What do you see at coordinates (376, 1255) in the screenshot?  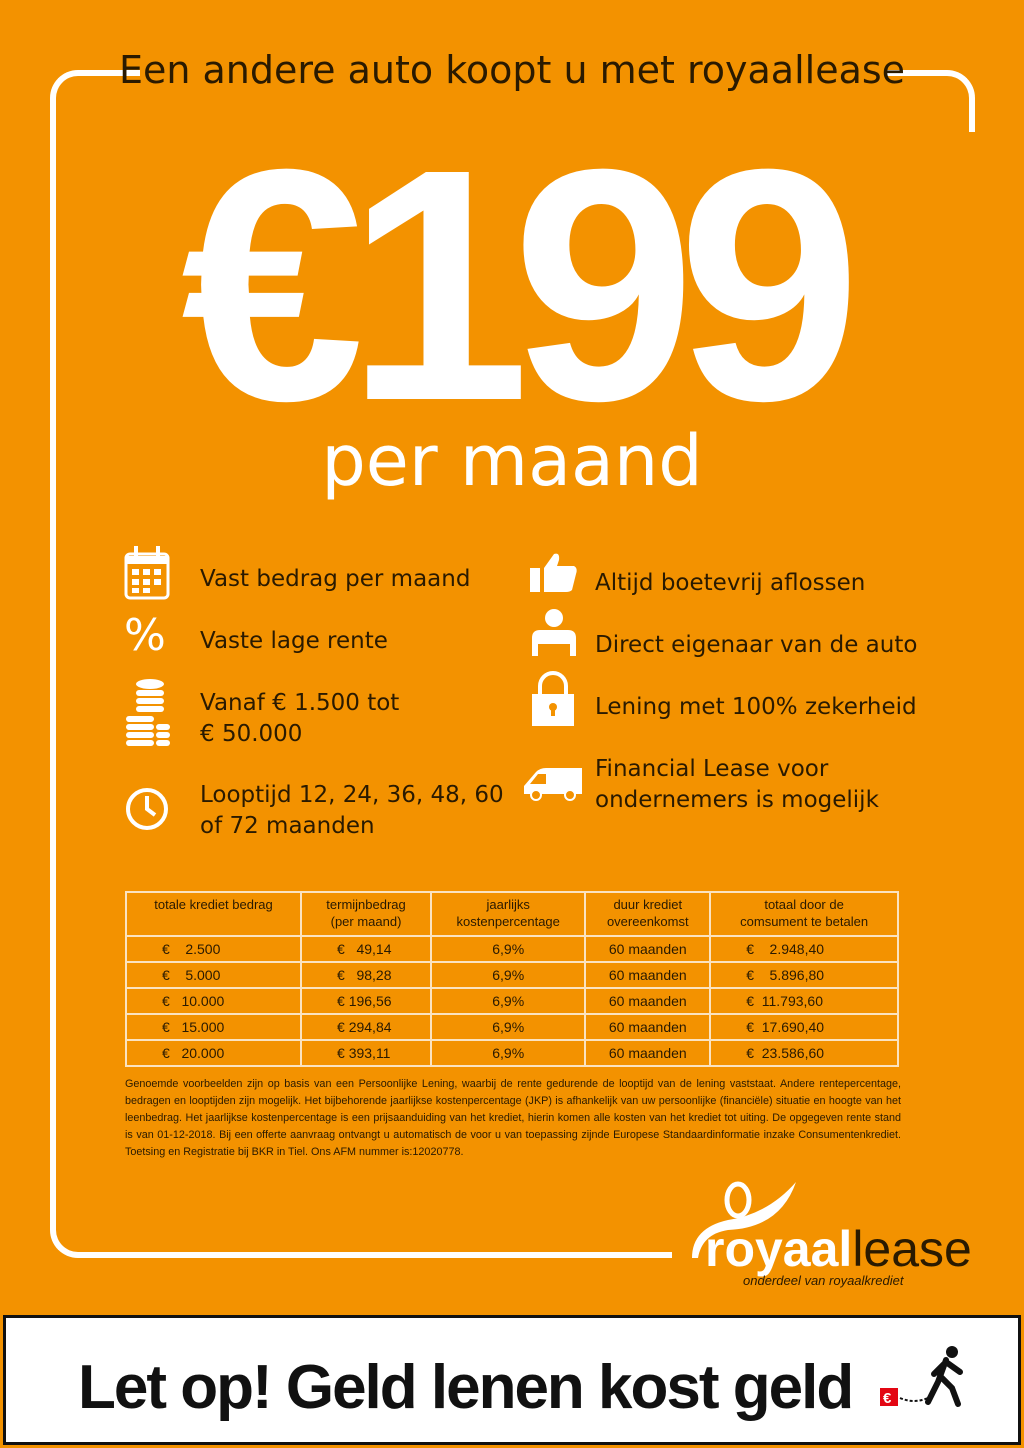 I see `frame-bottom` at bounding box center [376, 1255].